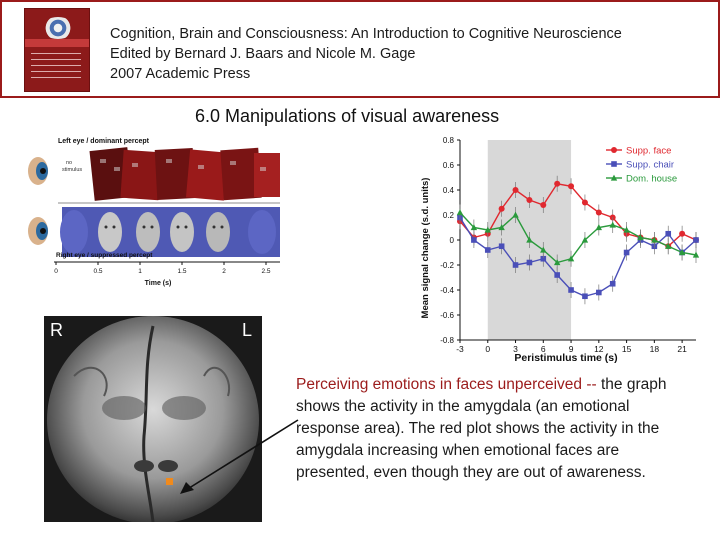  I want to click on y-tick-label: 0, so click(452, 240).